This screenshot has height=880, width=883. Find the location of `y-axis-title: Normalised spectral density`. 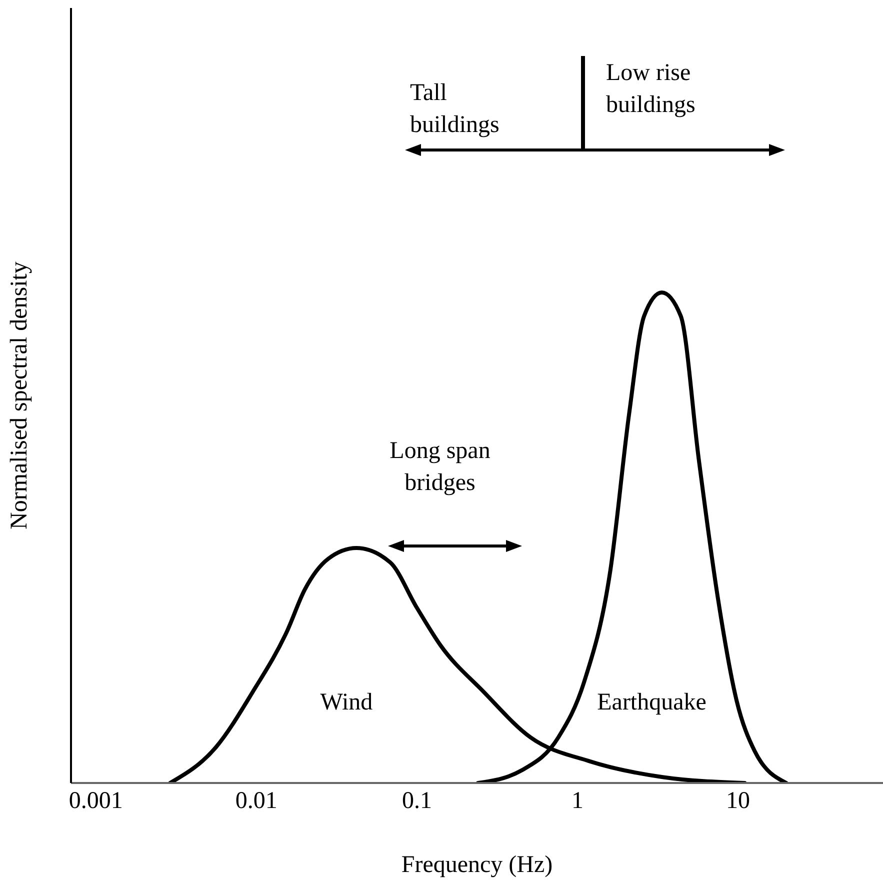

y-axis-title: Normalised spectral density is located at coordinates (19, 396).